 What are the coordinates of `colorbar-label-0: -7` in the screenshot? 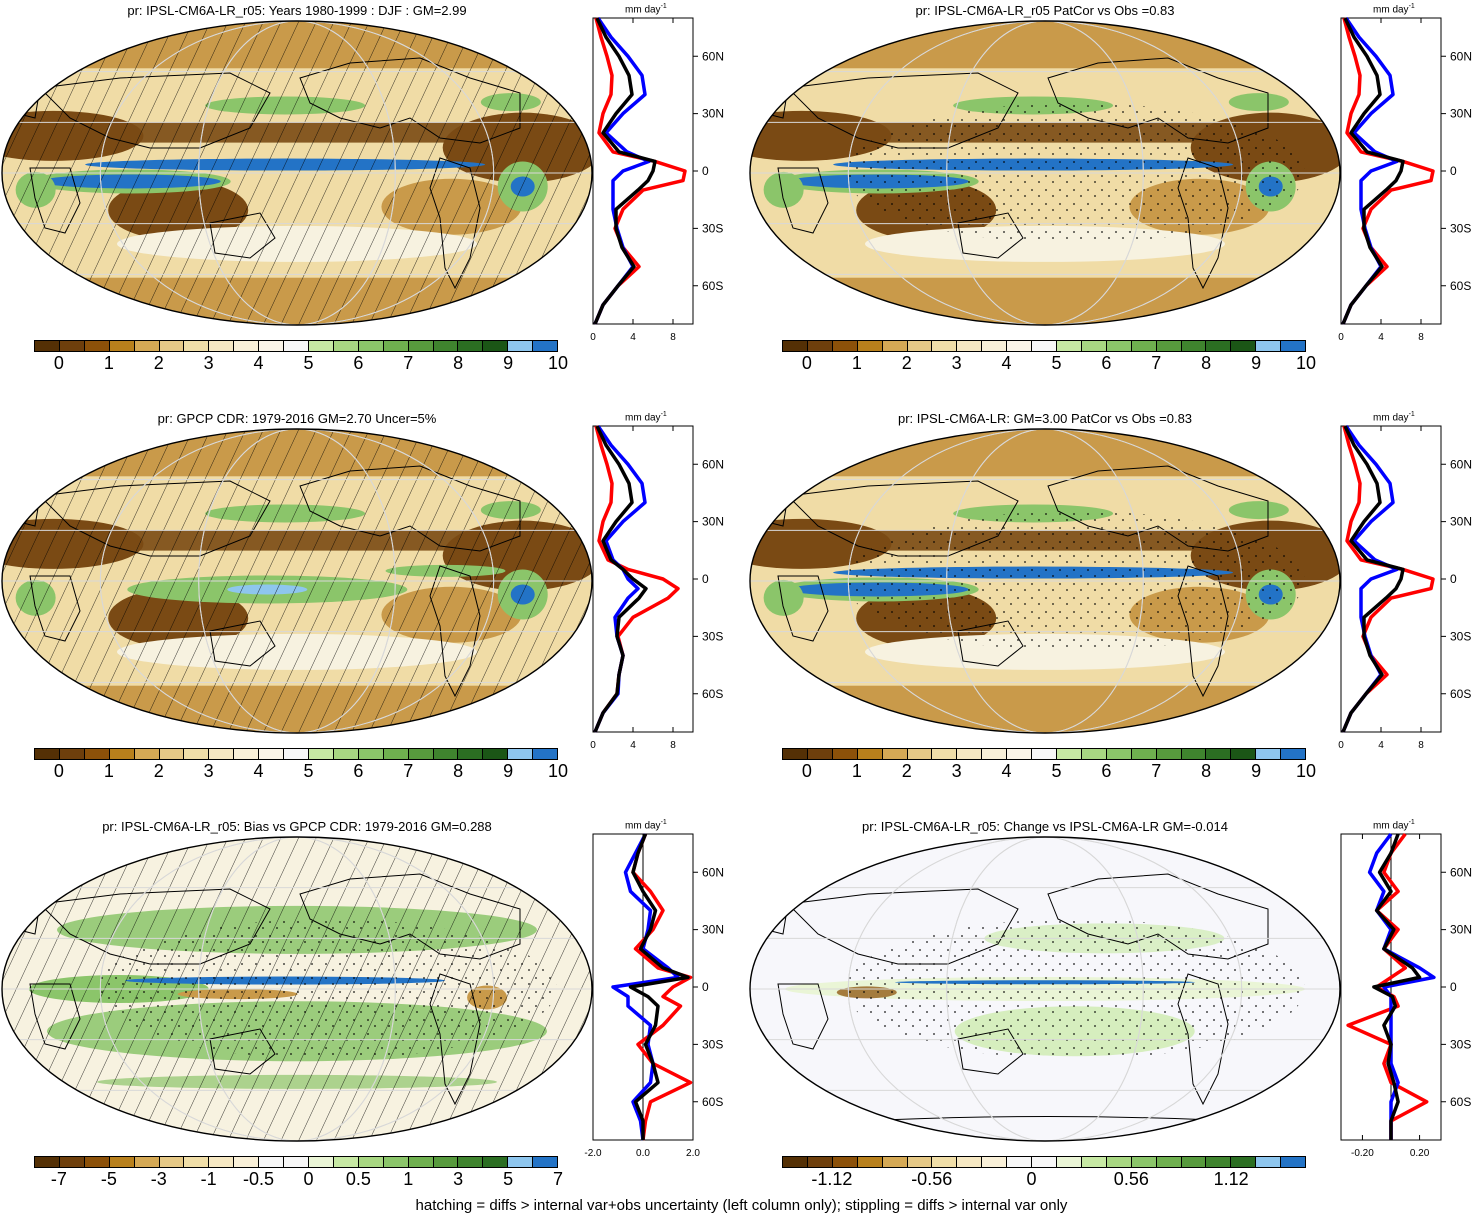 It's located at (58, 1179).